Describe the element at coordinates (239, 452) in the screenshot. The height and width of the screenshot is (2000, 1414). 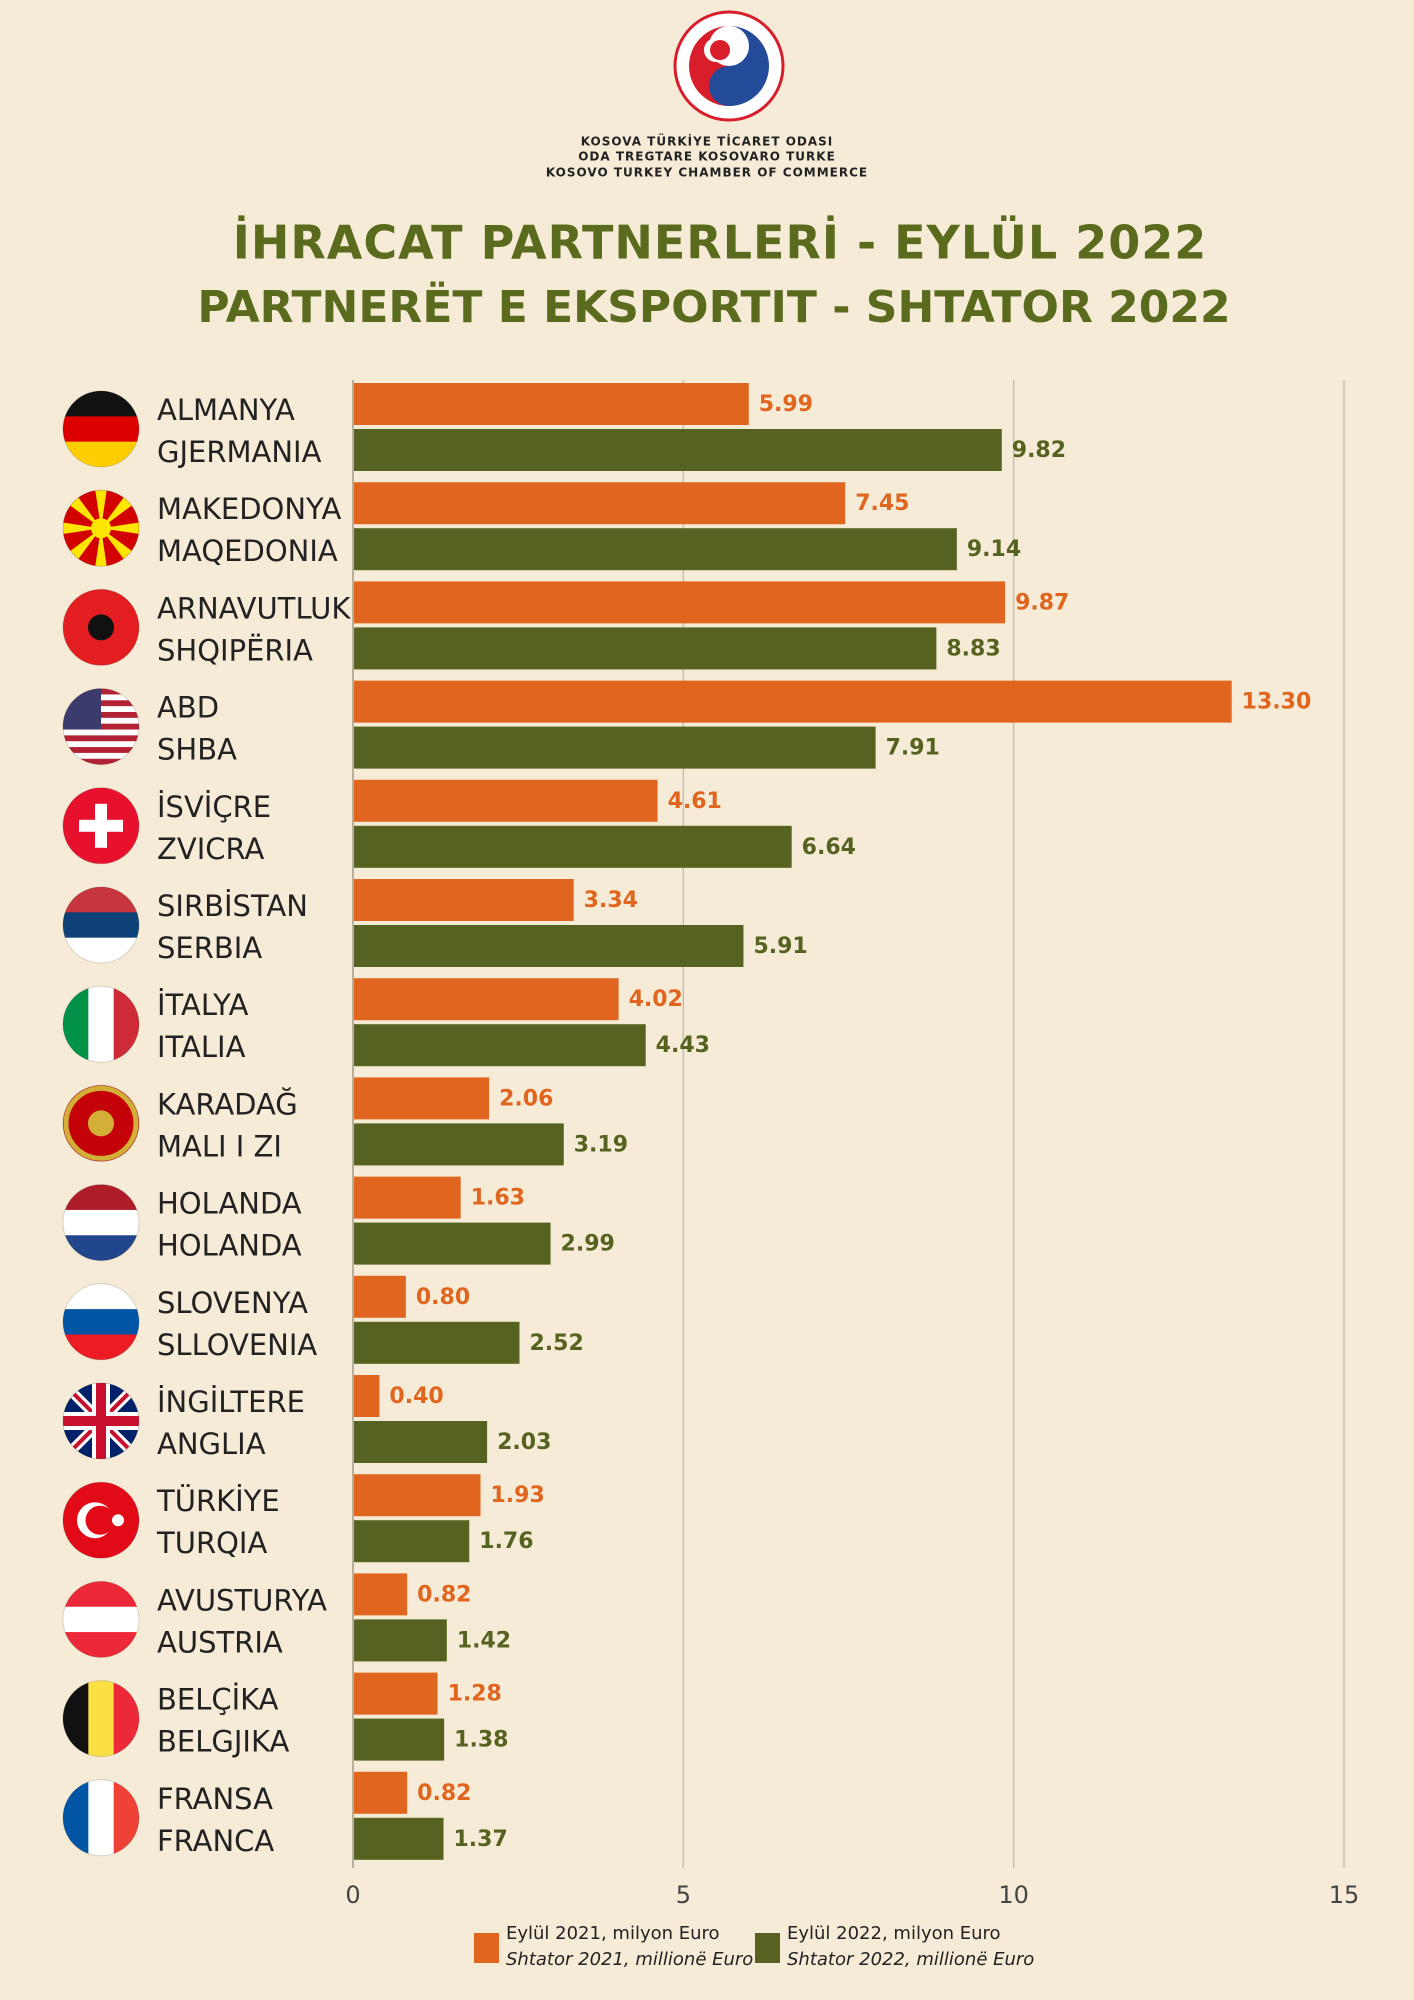
I see `category-label: GJERMANIA` at that location.